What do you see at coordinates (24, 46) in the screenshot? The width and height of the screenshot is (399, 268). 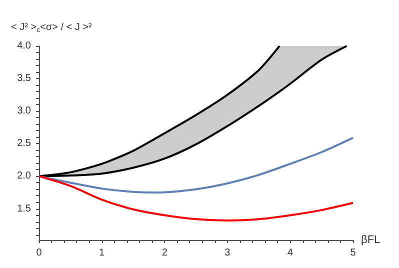 I see `y-tick-label: 4.0` at bounding box center [24, 46].